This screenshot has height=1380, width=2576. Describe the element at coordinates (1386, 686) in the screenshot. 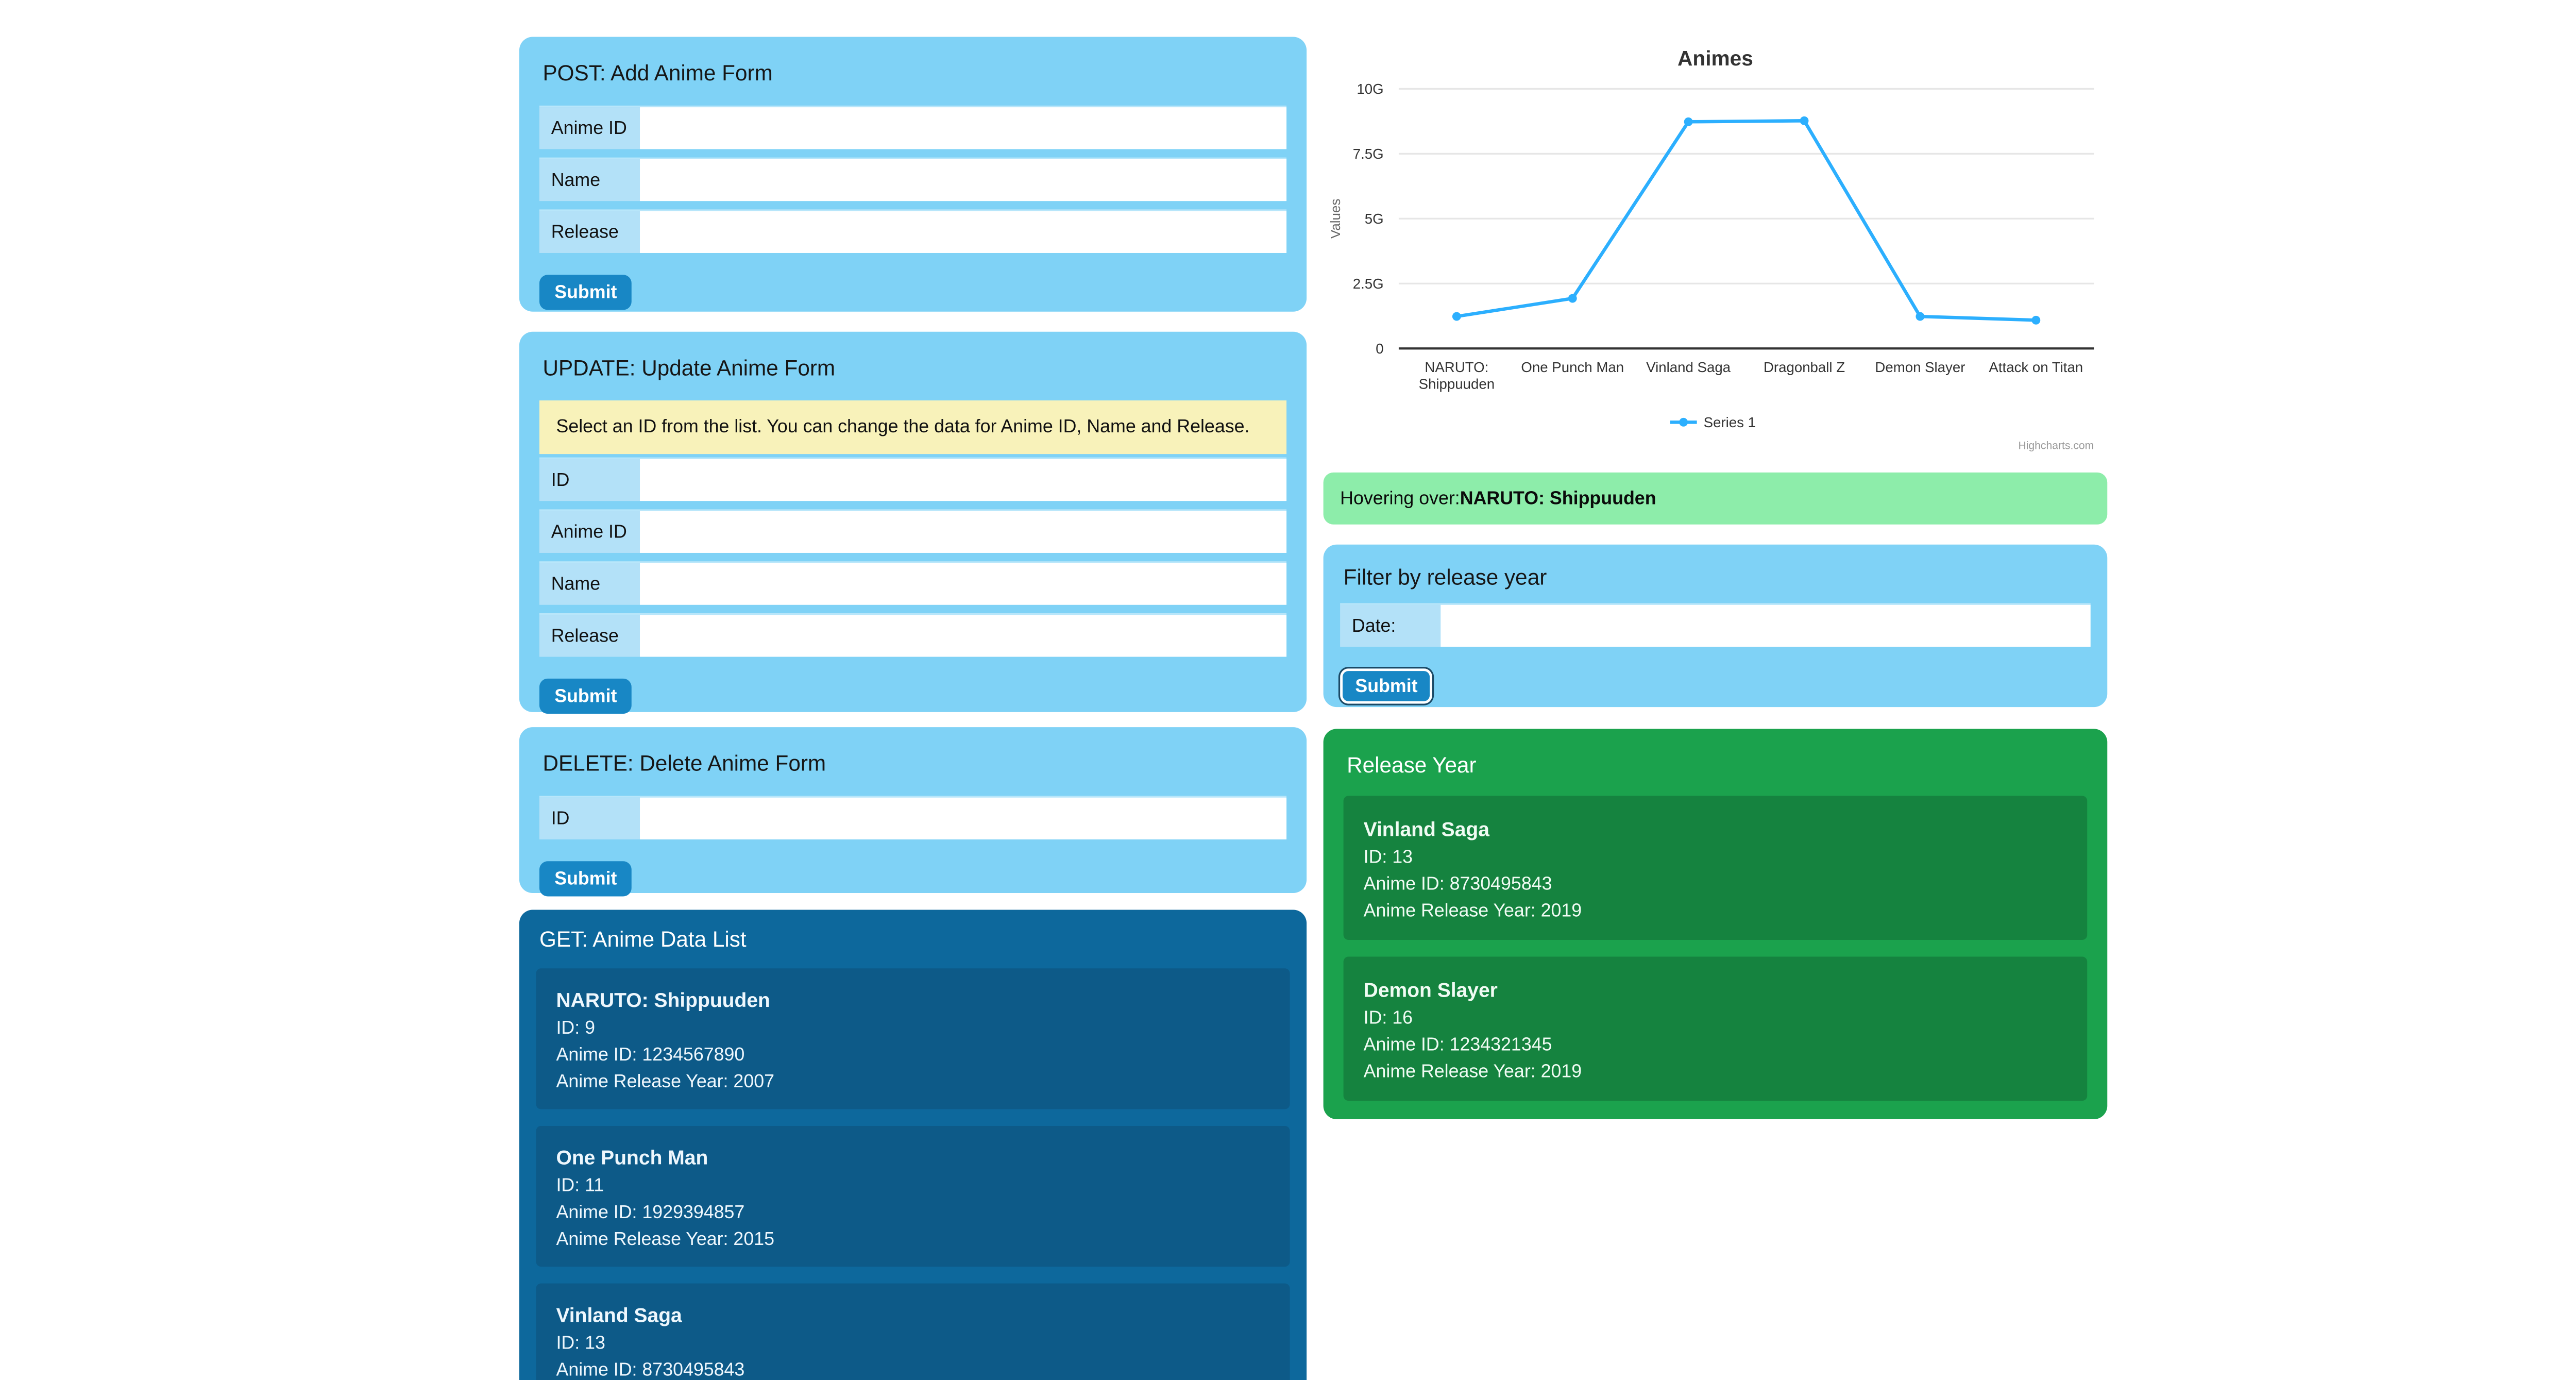

I see `filter-submit-button: Submit` at that location.